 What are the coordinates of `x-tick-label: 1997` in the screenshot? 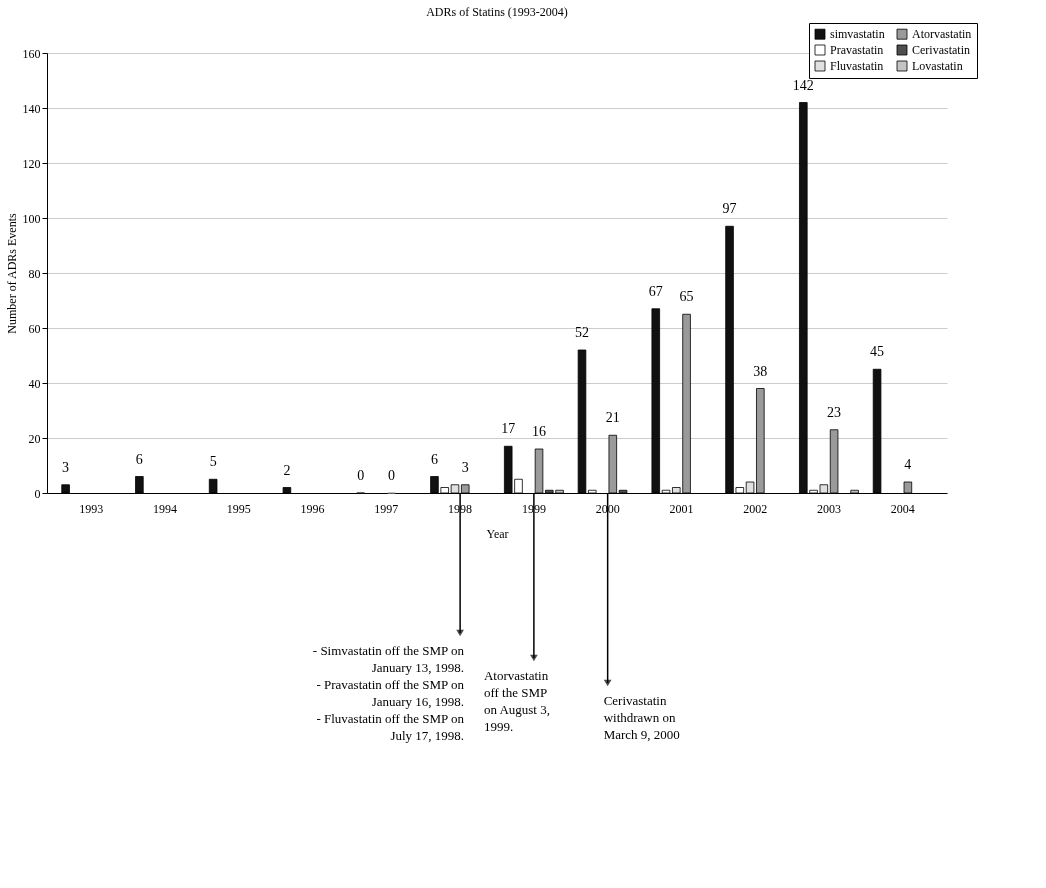 It's located at (386, 508).